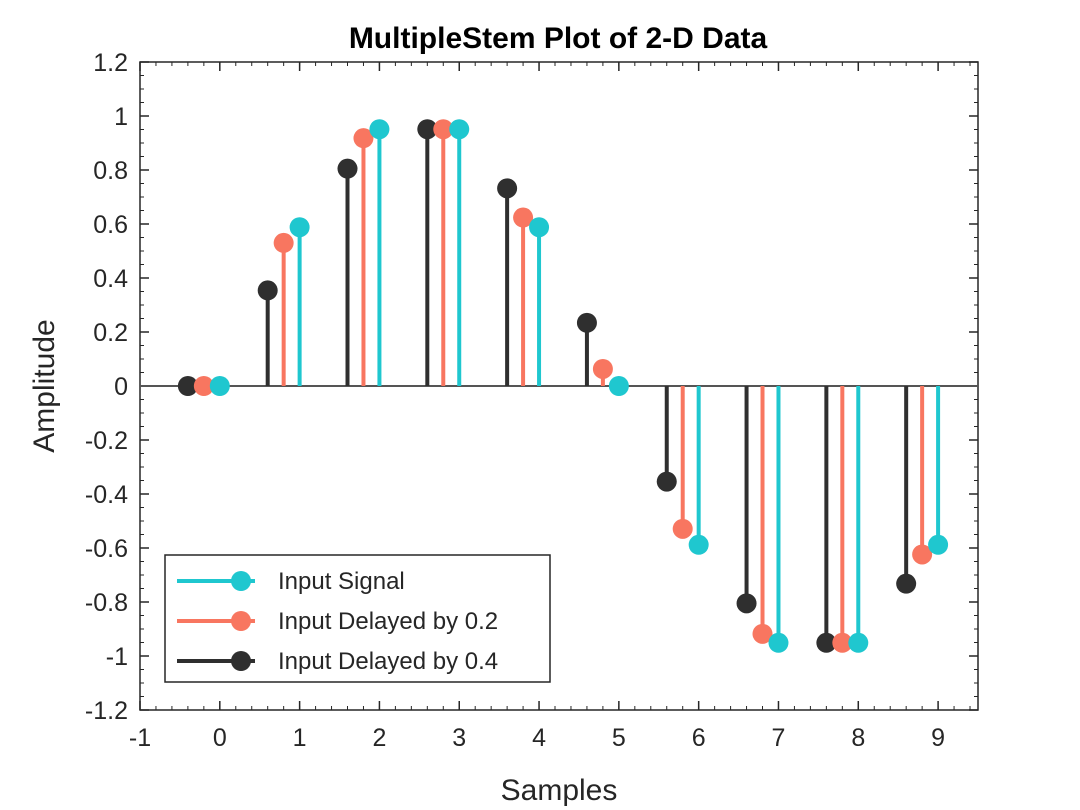  Describe the element at coordinates (110, 333) in the screenshot. I see `y-tick-label: 0.2` at that location.